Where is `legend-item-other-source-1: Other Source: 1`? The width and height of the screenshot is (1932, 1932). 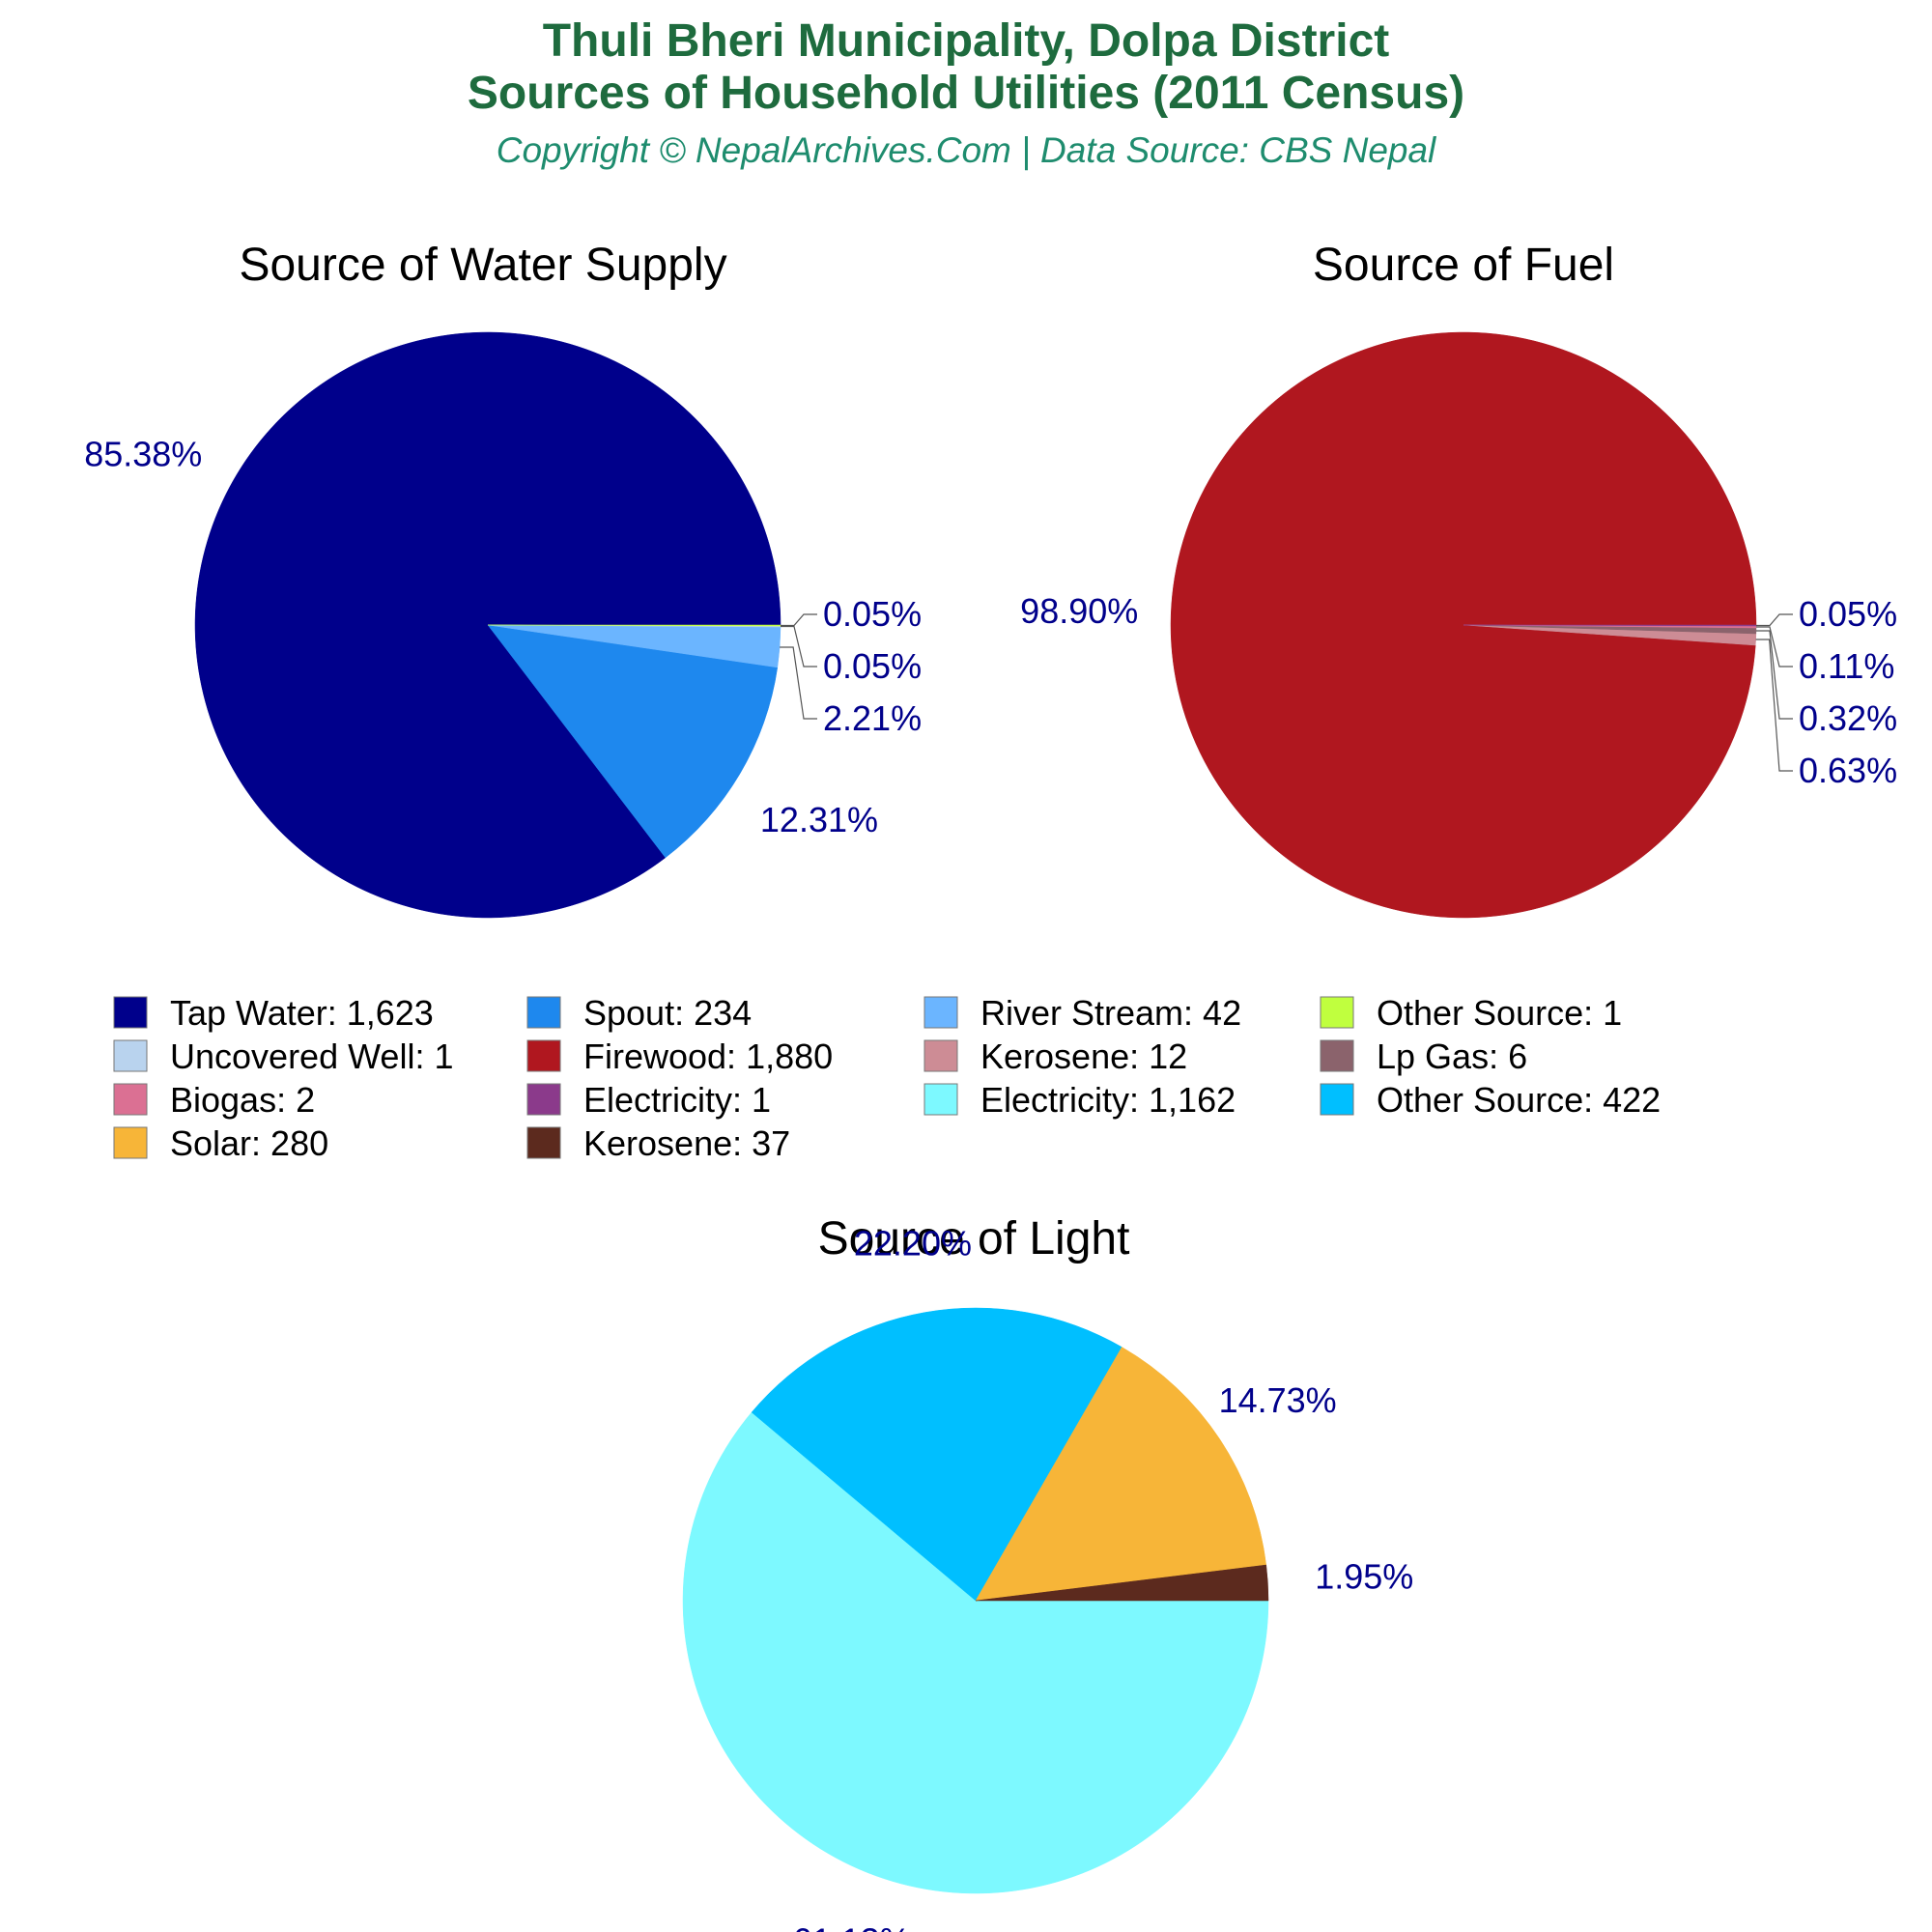
legend-item-other-source-1: Other Source: 1 is located at coordinates (1499, 1013).